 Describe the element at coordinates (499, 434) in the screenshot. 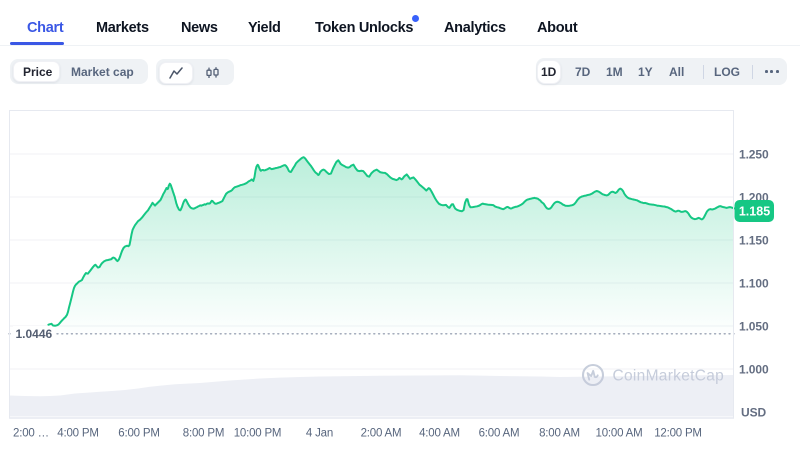

I see `svg-text: 6:00 AM` at that location.